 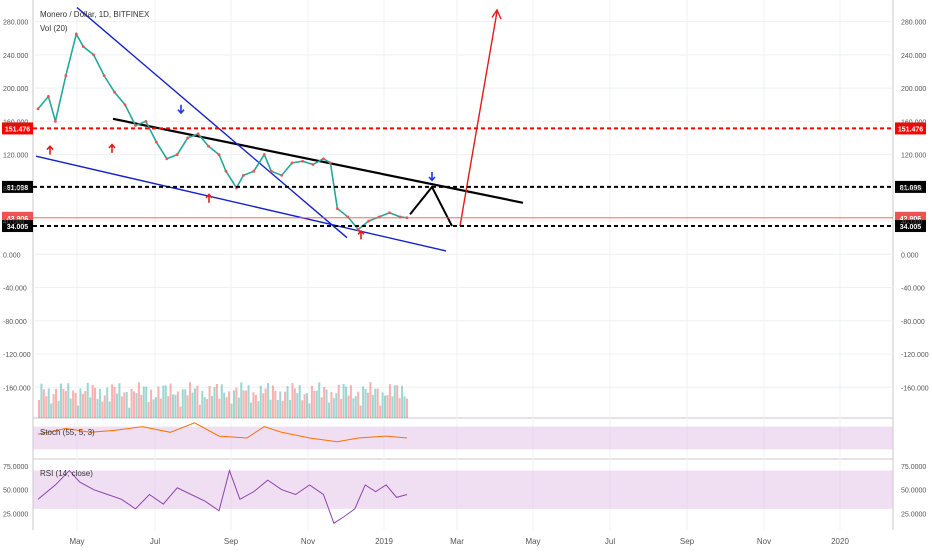 I want to click on y-tick-label-right: 0.000, so click(x=910, y=255).